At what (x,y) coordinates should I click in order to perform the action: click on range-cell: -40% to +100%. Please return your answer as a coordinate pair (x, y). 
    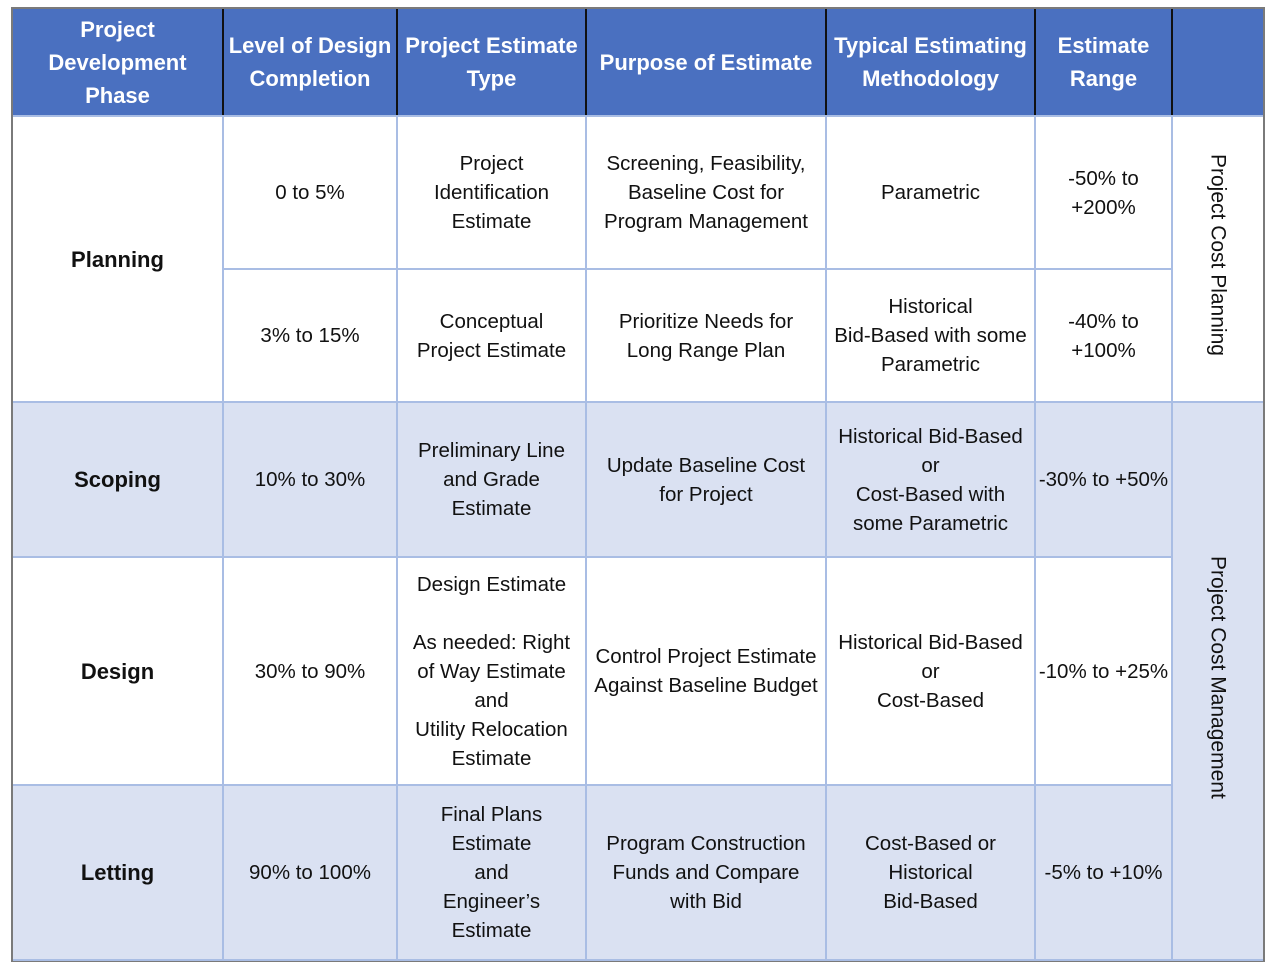
    Looking at the image, I should click on (1103, 335).